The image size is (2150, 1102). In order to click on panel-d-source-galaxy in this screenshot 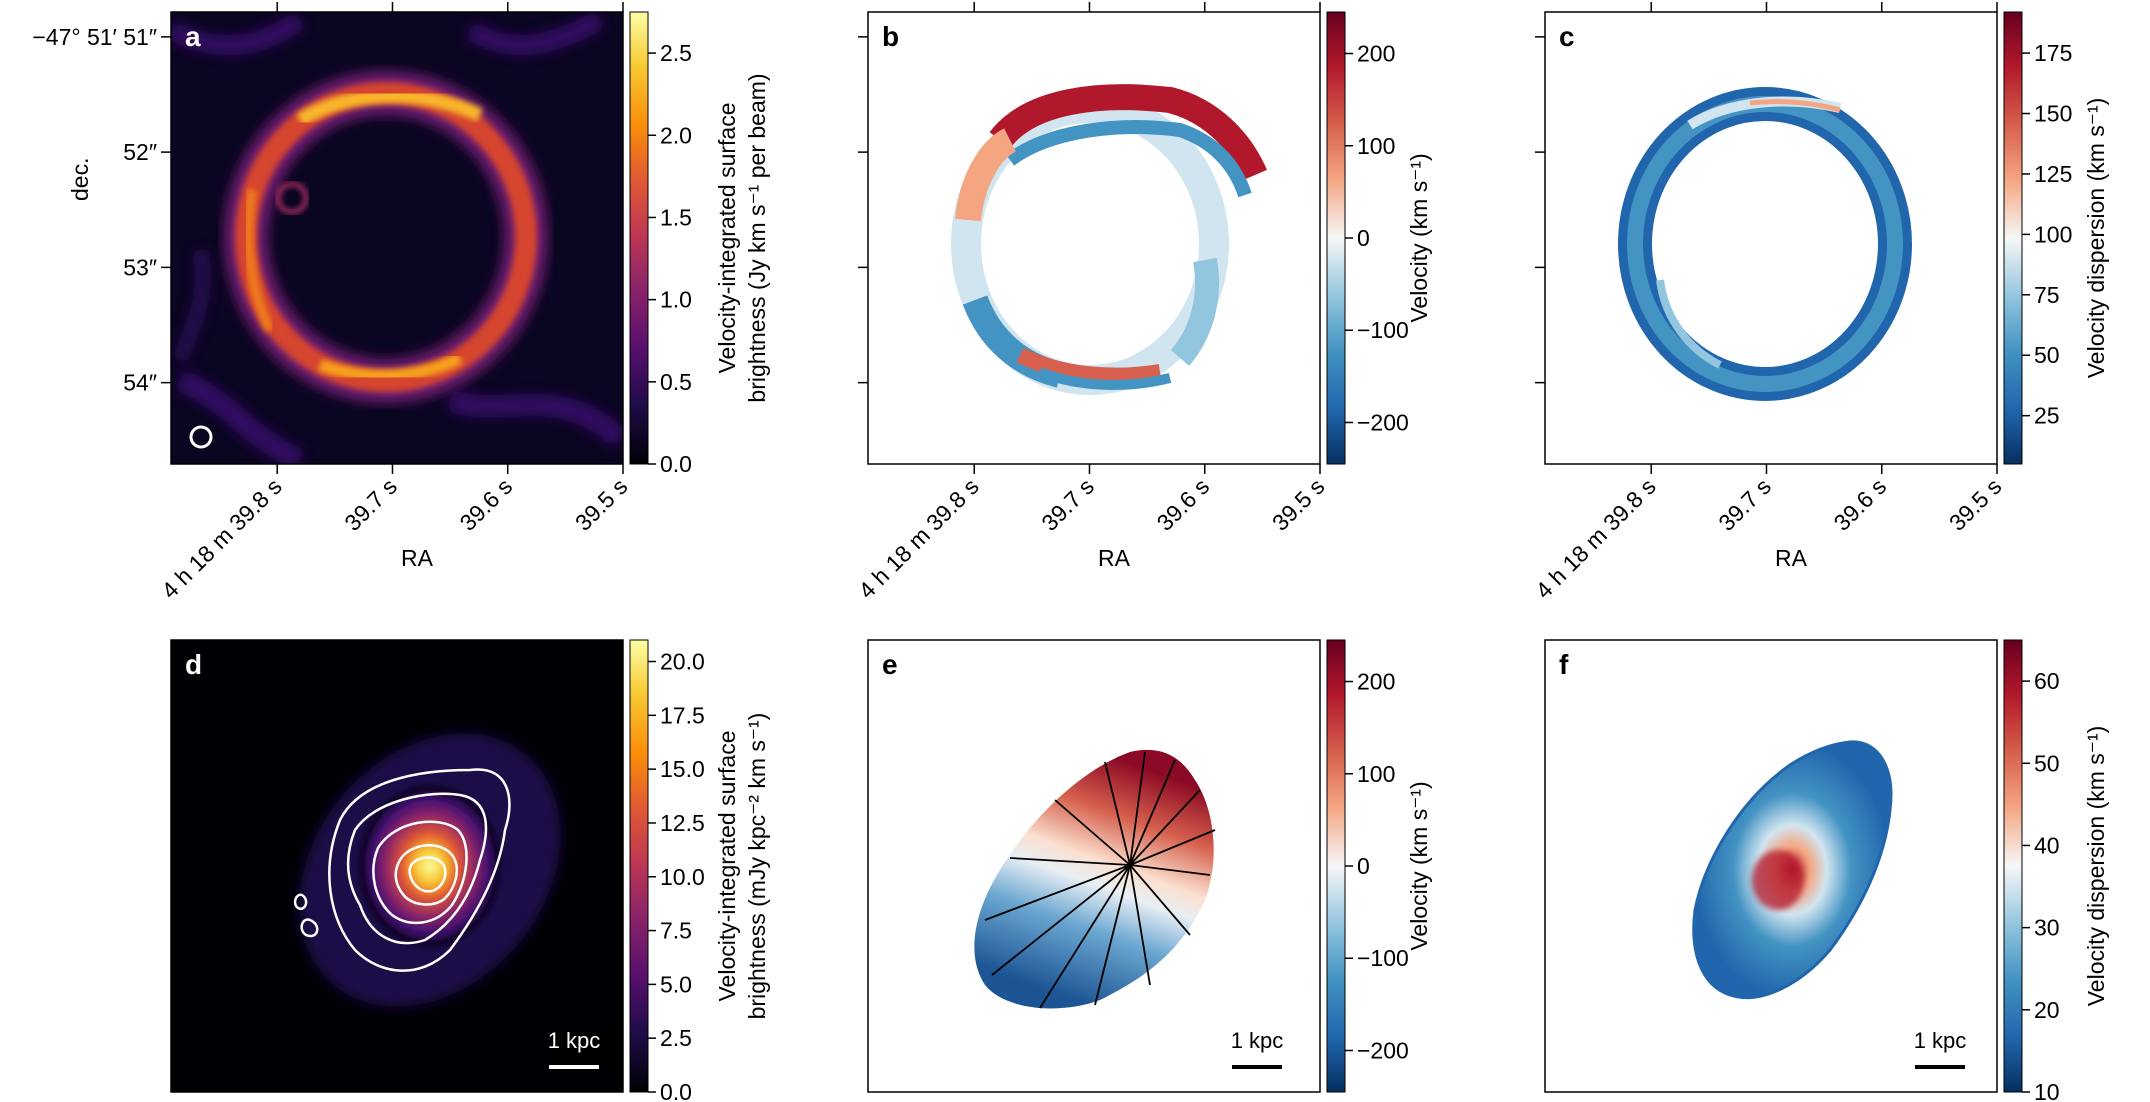, I will do `click(427, 870)`.